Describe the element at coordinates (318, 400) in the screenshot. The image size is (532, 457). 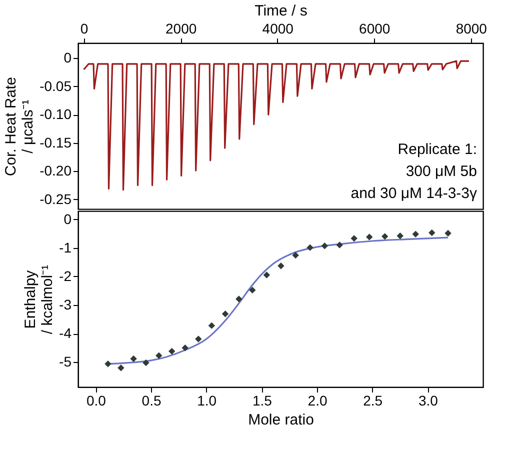
I see `x-tick-label: 2.0` at that location.